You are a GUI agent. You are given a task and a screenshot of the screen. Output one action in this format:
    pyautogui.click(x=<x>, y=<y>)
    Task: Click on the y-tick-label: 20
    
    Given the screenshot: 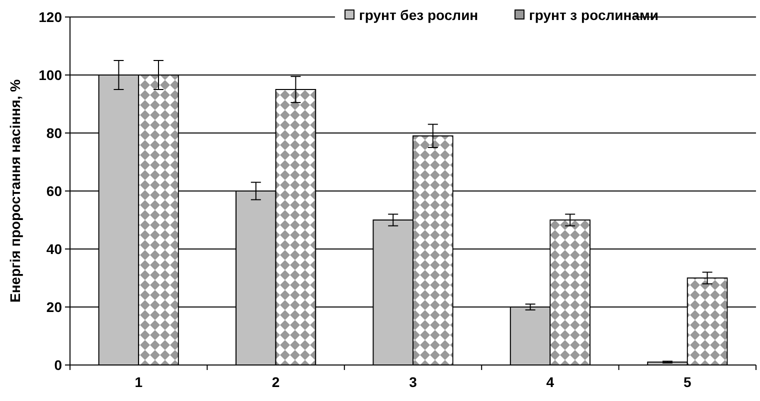 What is the action you would take?
    pyautogui.click(x=54, y=306)
    